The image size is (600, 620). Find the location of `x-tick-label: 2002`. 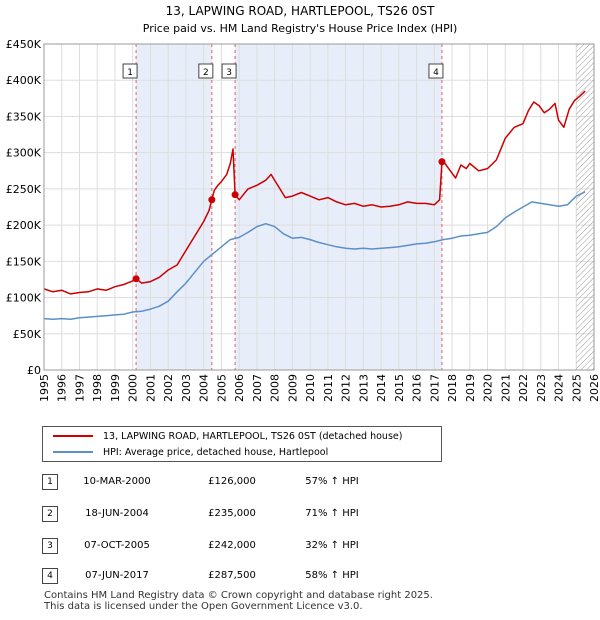

x-tick-label: 2002 is located at coordinates (168, 388).